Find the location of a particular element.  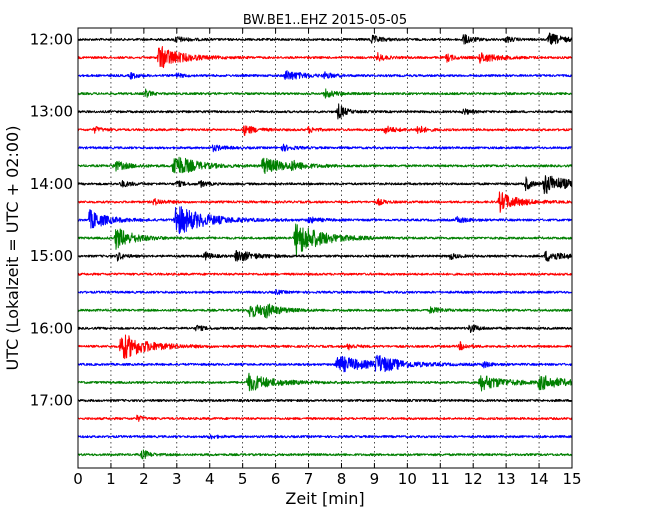

x-tick-label: 15 is located at coordinates (571, 479).